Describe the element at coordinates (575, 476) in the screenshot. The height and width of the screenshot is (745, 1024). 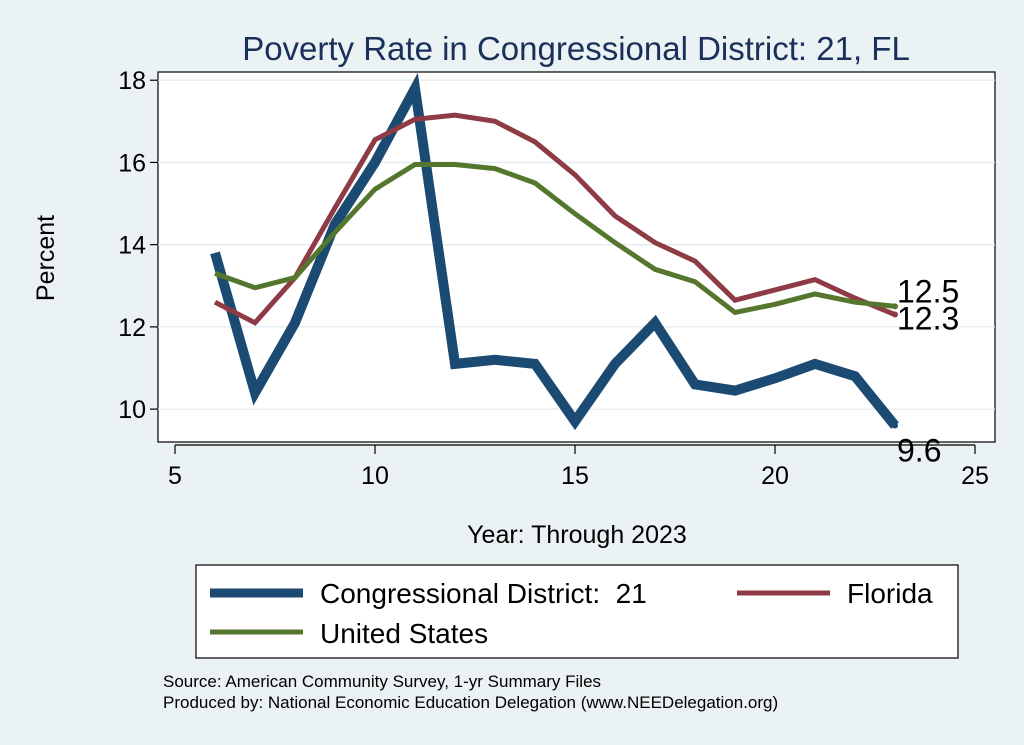
I see `x-tick-label-15: 15` at that location.